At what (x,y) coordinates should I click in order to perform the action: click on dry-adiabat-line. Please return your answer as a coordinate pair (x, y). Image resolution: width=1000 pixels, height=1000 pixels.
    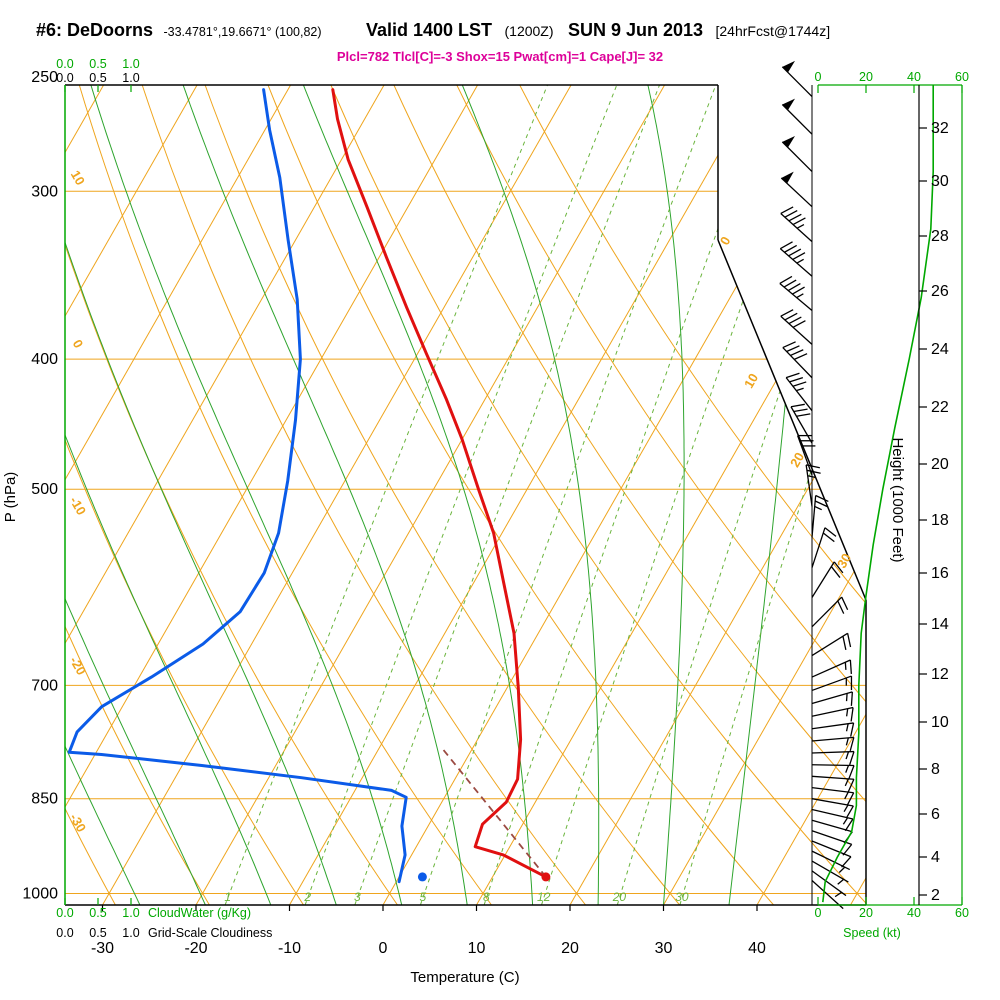
    Looking at the image, I should click on (137, 495).